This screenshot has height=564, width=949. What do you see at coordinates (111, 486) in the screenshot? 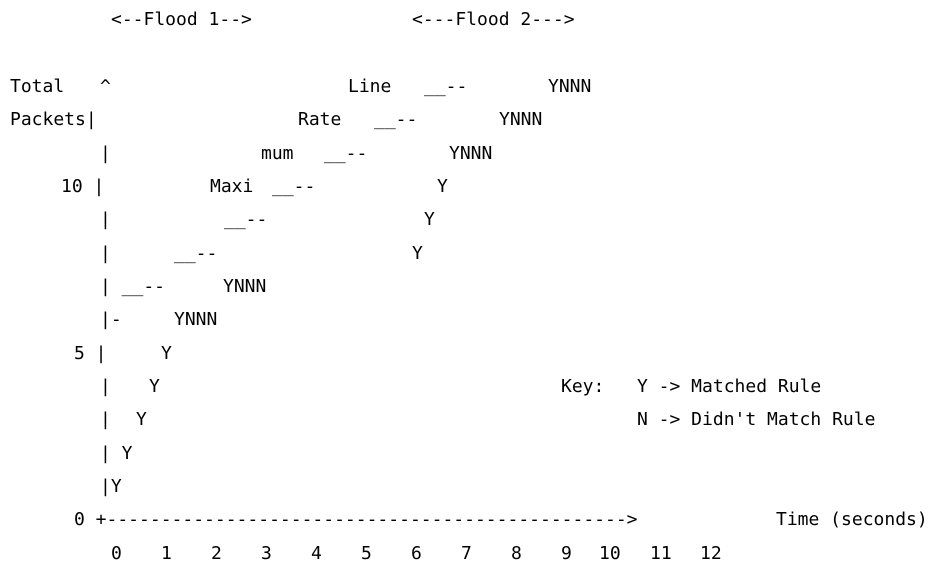
I see `y-axis-line: |Y` at bounding box center [111, 486].